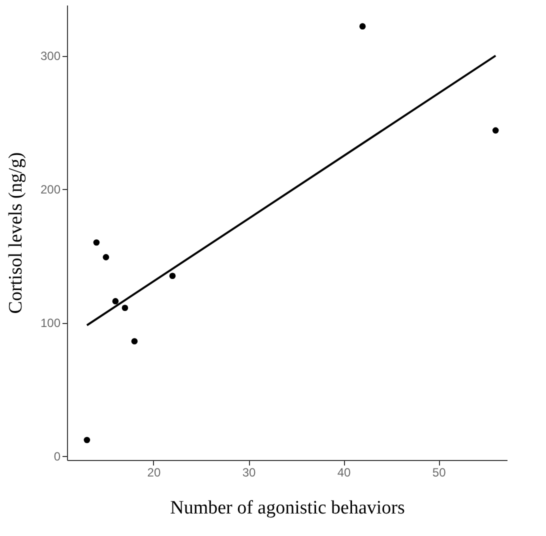 Image resolution: width=546 pixels, height=536 pixels. Describe the element at coordinates (344, 473) in the screenshot. I see `x-tick-label: 40` at that location.